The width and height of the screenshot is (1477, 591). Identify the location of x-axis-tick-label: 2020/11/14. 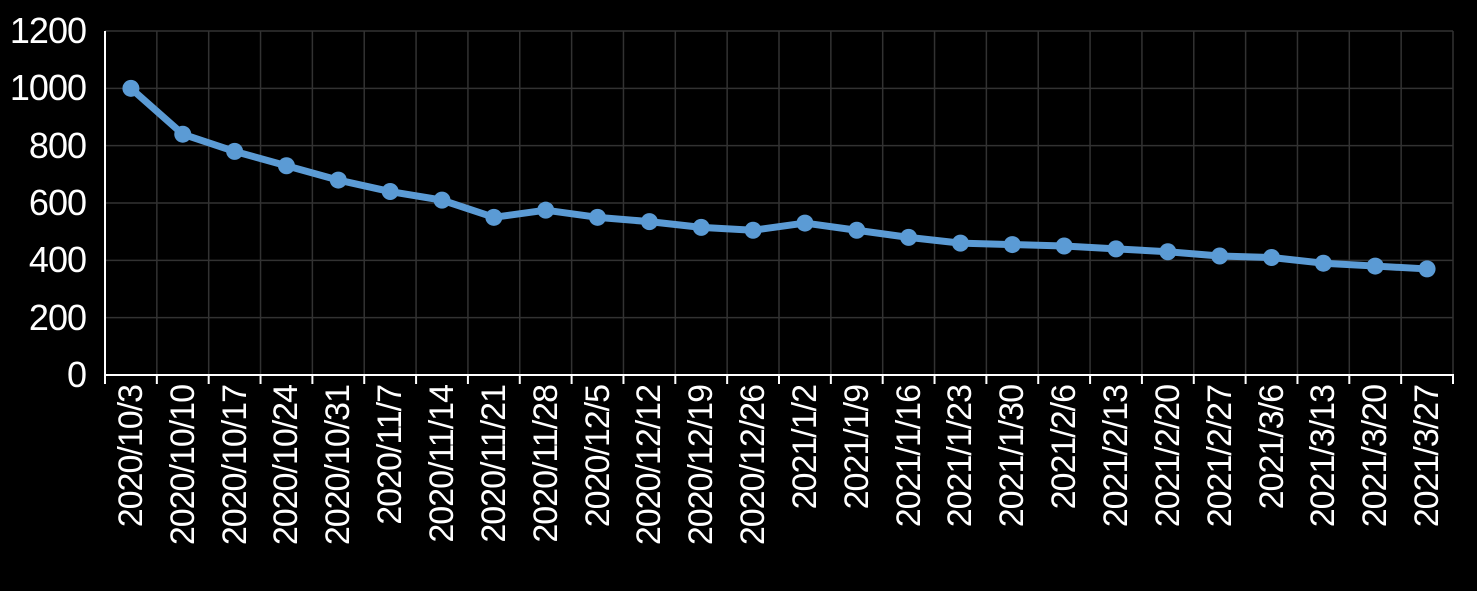
(441, 464).